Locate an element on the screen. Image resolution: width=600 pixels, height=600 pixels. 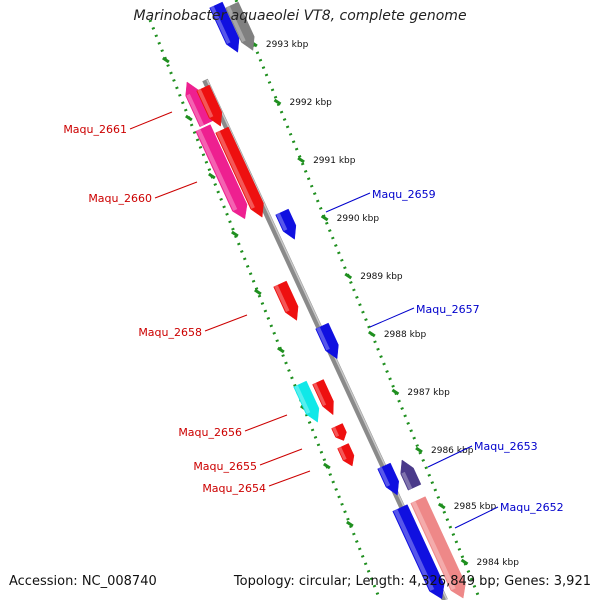
gene-maqu-2661b-shine is located at coordinates (205, 103).